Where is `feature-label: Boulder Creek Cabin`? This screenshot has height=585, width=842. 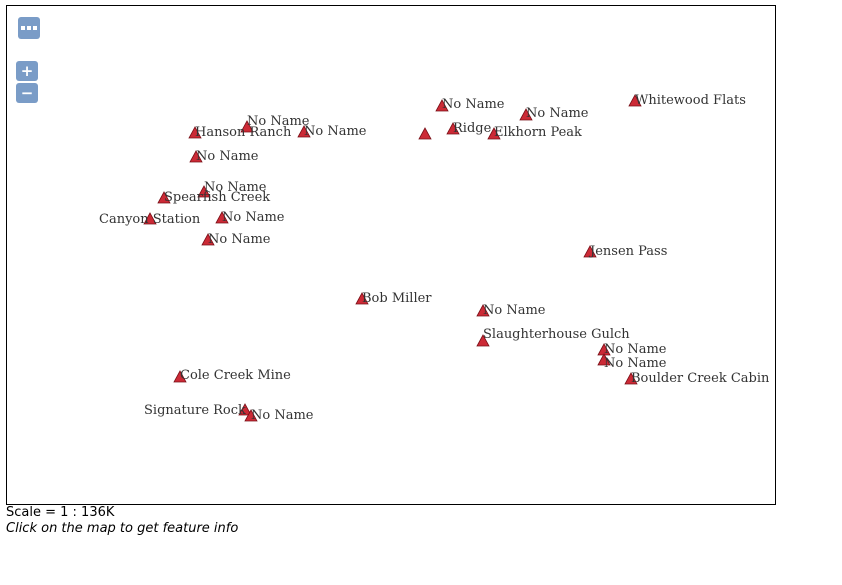
feature-label: Boulder Creek Cabin is located at coordinates (700, 378).